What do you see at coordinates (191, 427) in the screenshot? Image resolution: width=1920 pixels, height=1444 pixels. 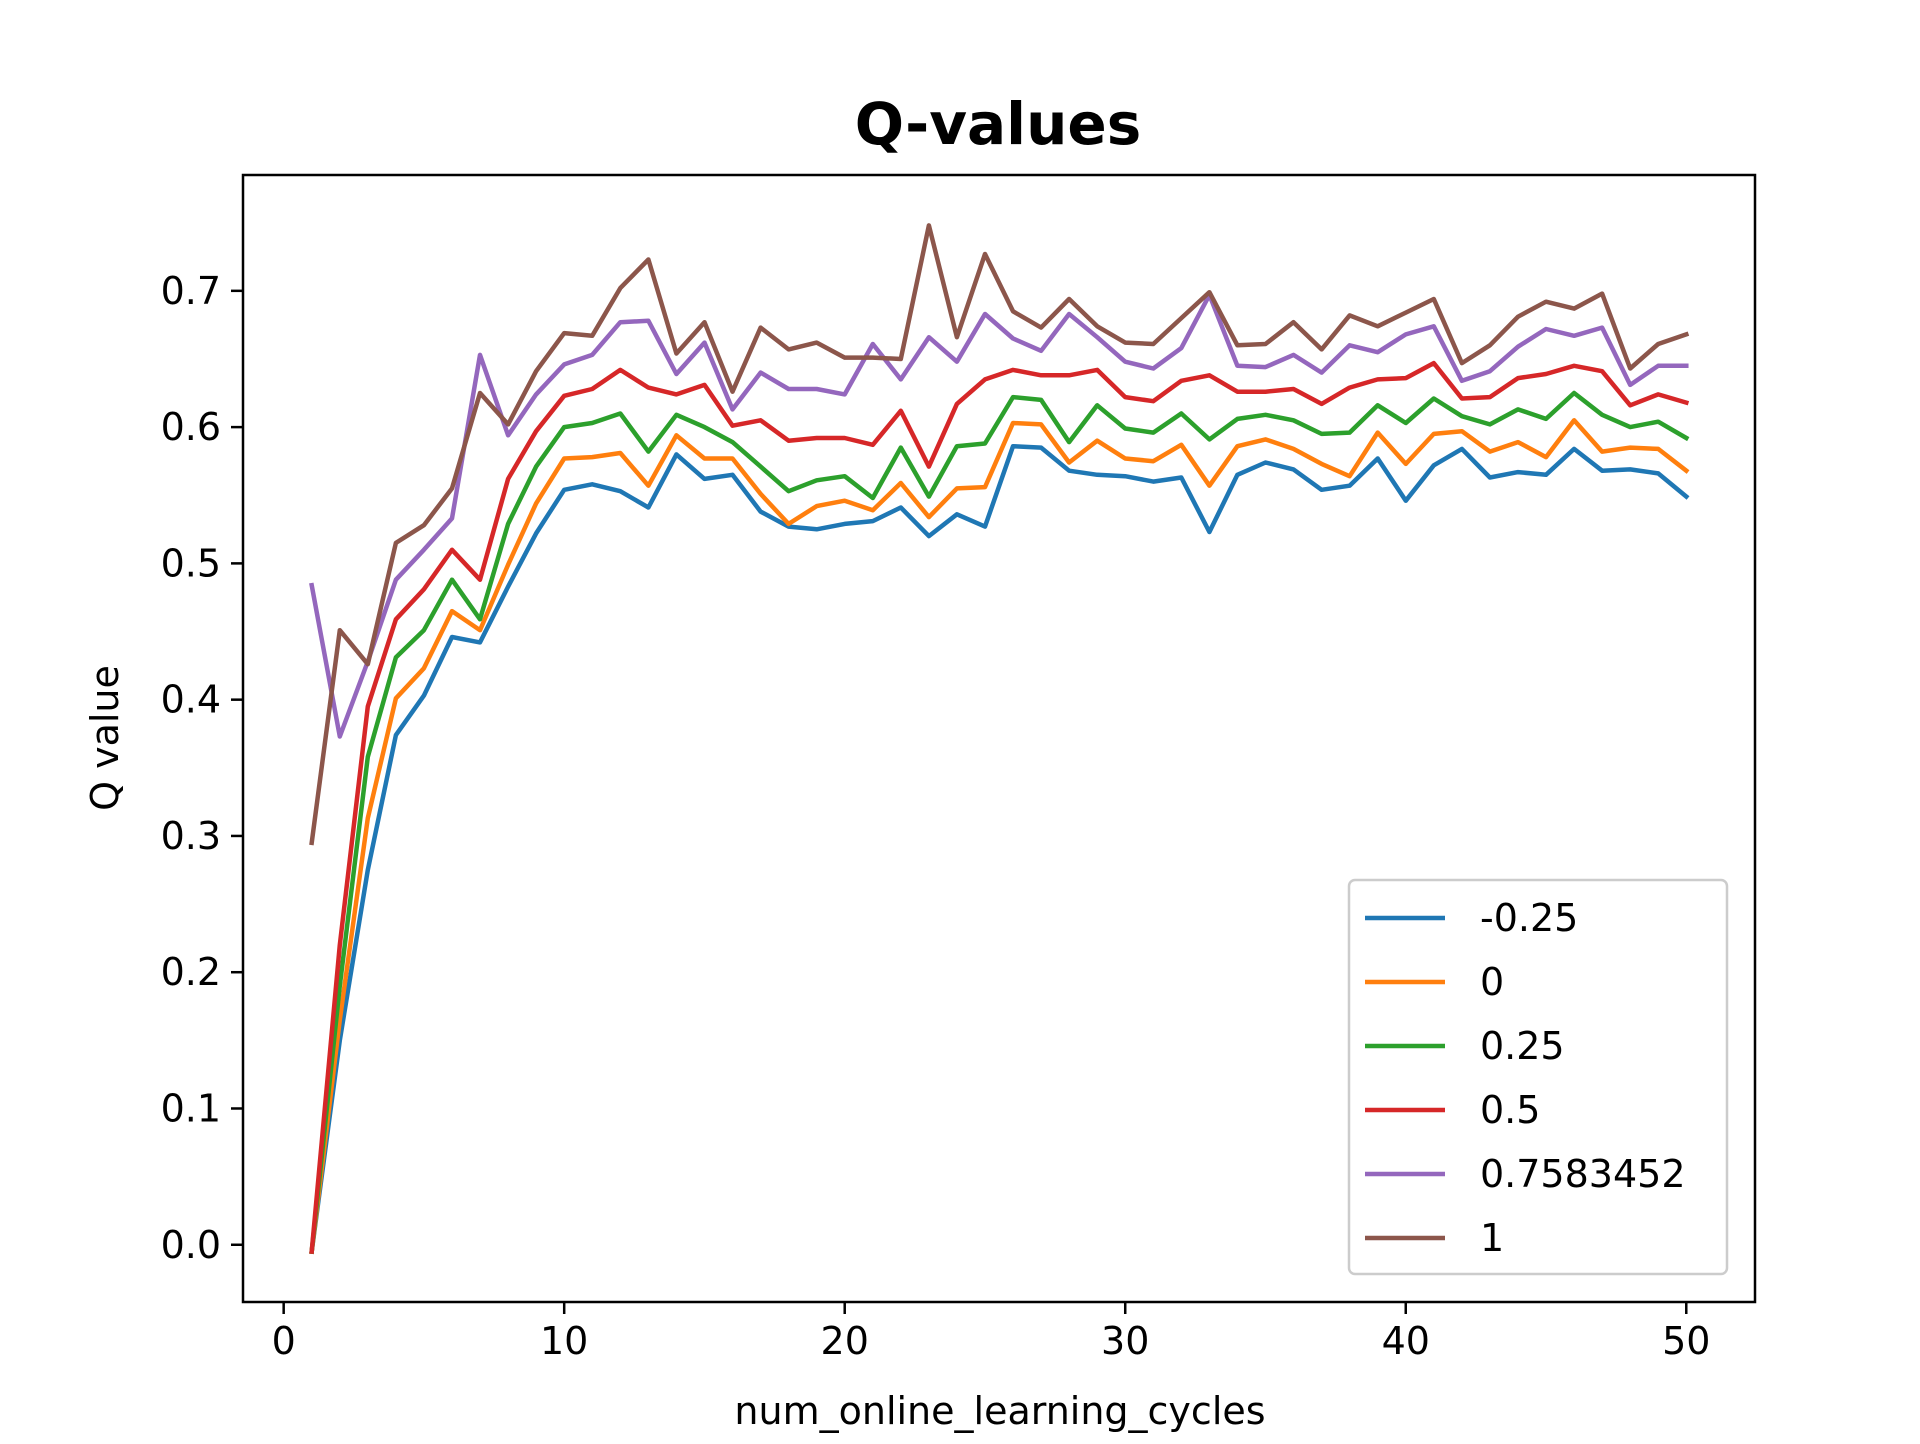 I see `y-tick-label: 0.6` at bounding box center [191, 427].